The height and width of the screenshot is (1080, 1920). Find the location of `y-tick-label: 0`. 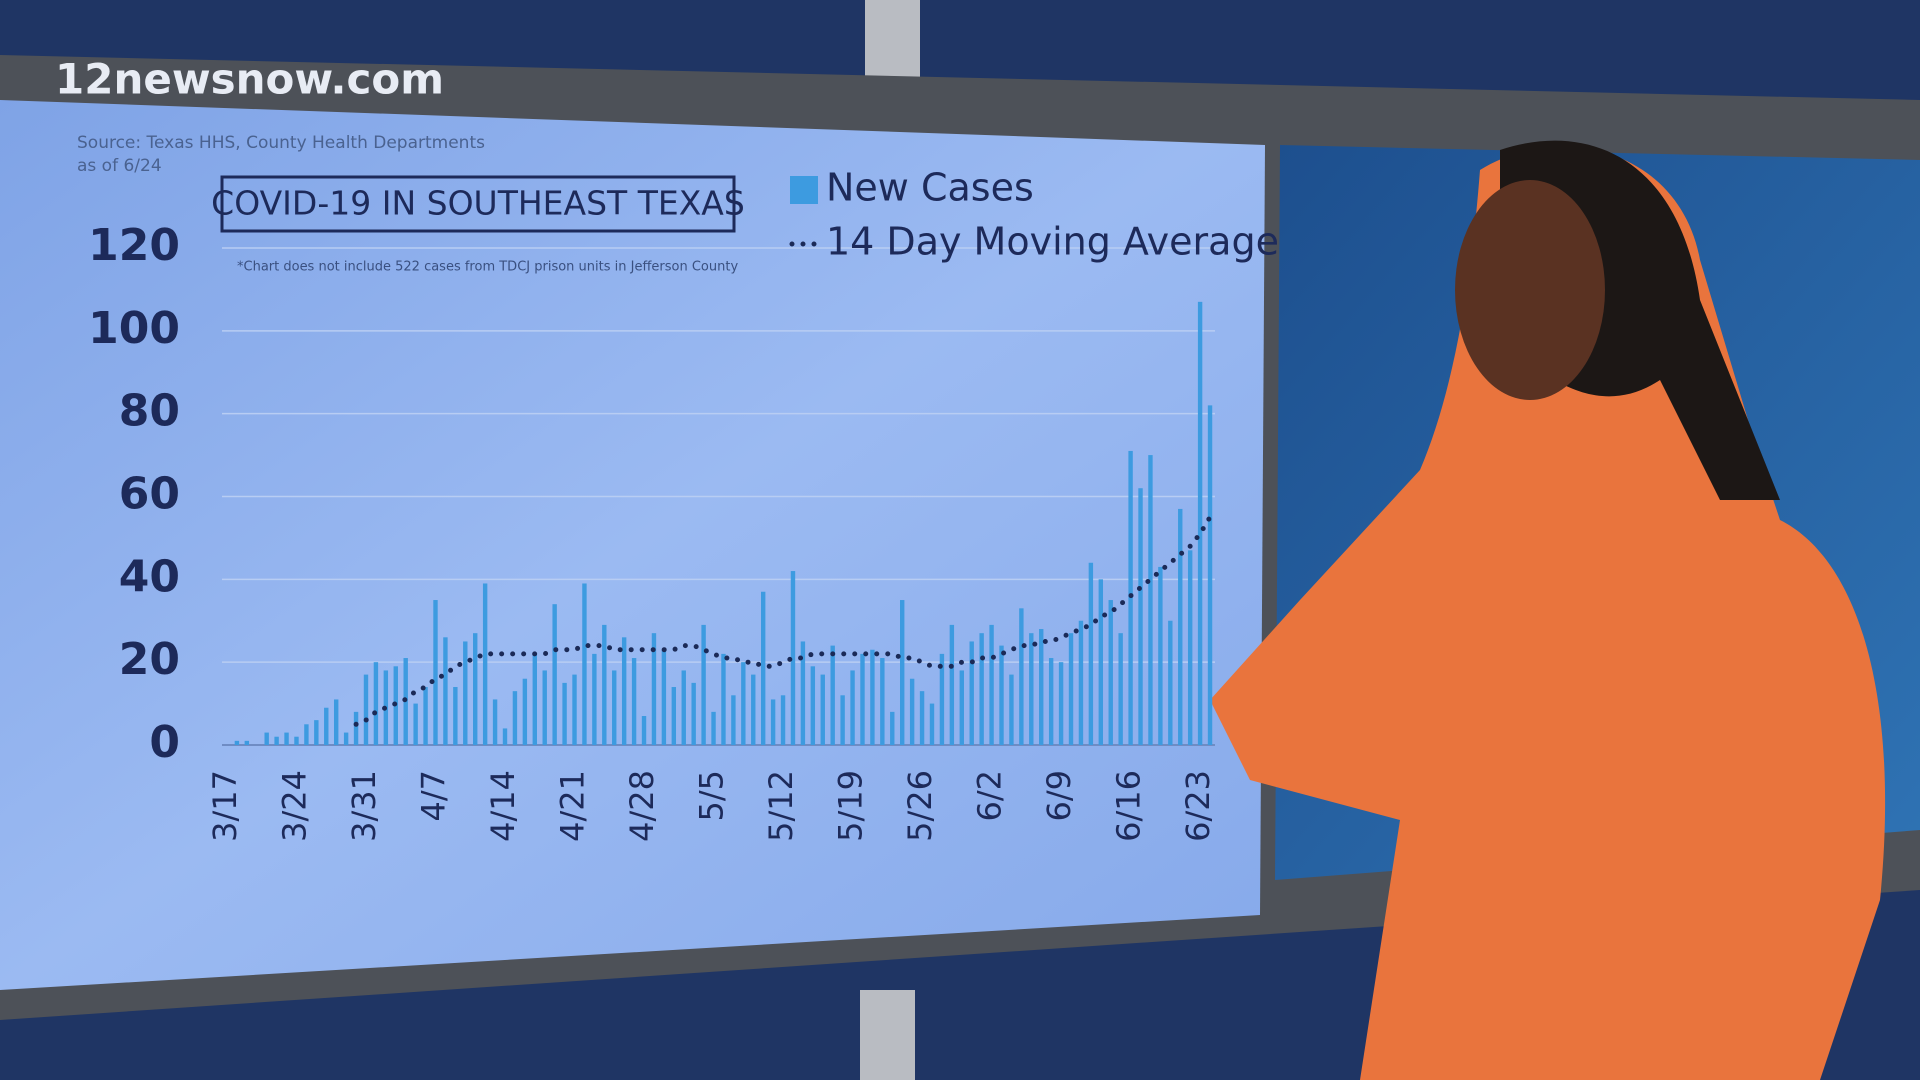

y-tick-label: 0 is located at coordinates (164, 742).